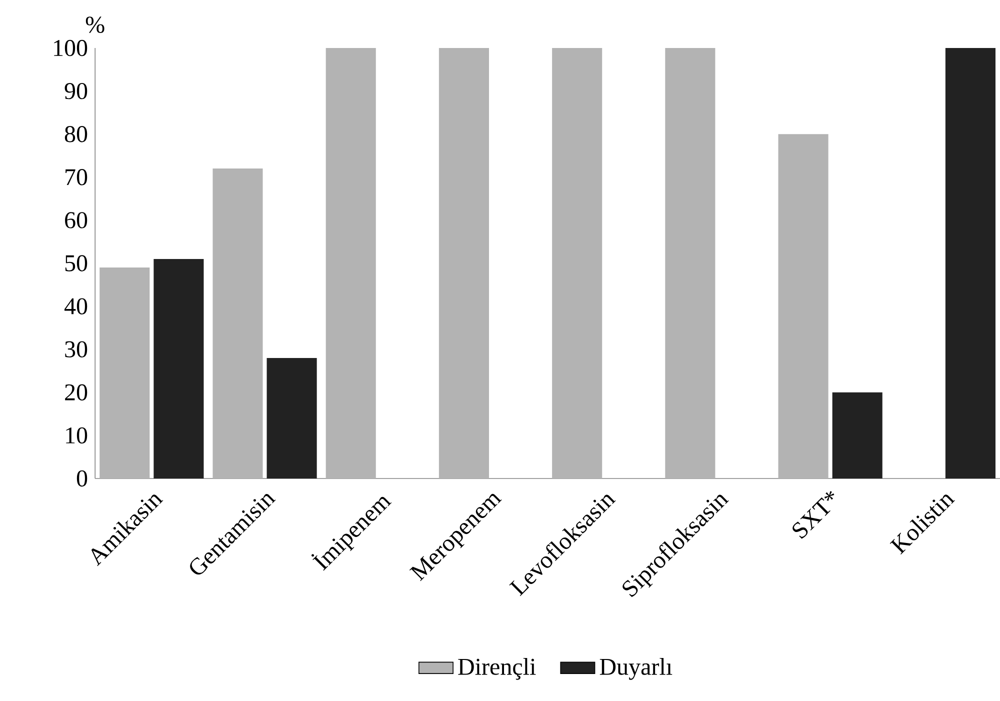 Image resolution: width=1000 pixels, height=701 pixels. What do you see at coordinates (82, 478) in the screenshot?
I see `y-tick-label: 0` at bounding box center [82, 478].